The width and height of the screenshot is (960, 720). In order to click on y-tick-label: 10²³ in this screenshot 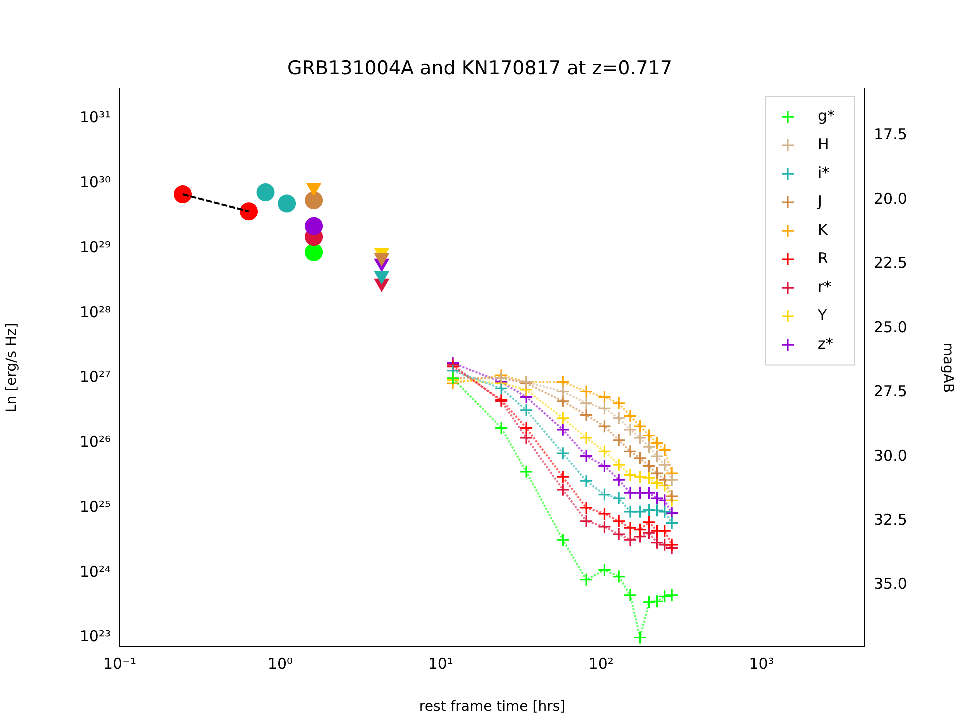, I will do `click(95, 637)`.